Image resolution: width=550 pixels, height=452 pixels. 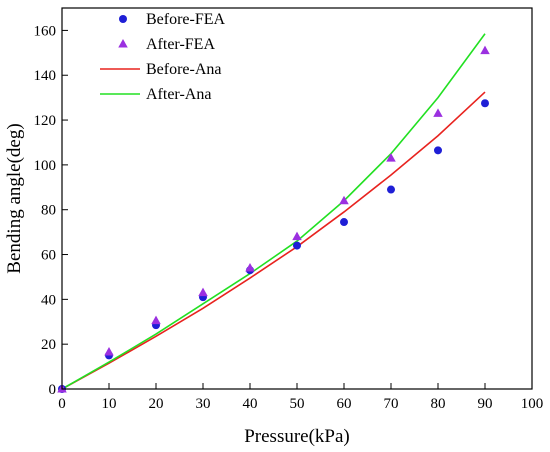 What do you see at coordinates (297, 436) in the screenshot?
I see `x-axis-title: Pressure(kPa)` at bounding box center [297, 436].